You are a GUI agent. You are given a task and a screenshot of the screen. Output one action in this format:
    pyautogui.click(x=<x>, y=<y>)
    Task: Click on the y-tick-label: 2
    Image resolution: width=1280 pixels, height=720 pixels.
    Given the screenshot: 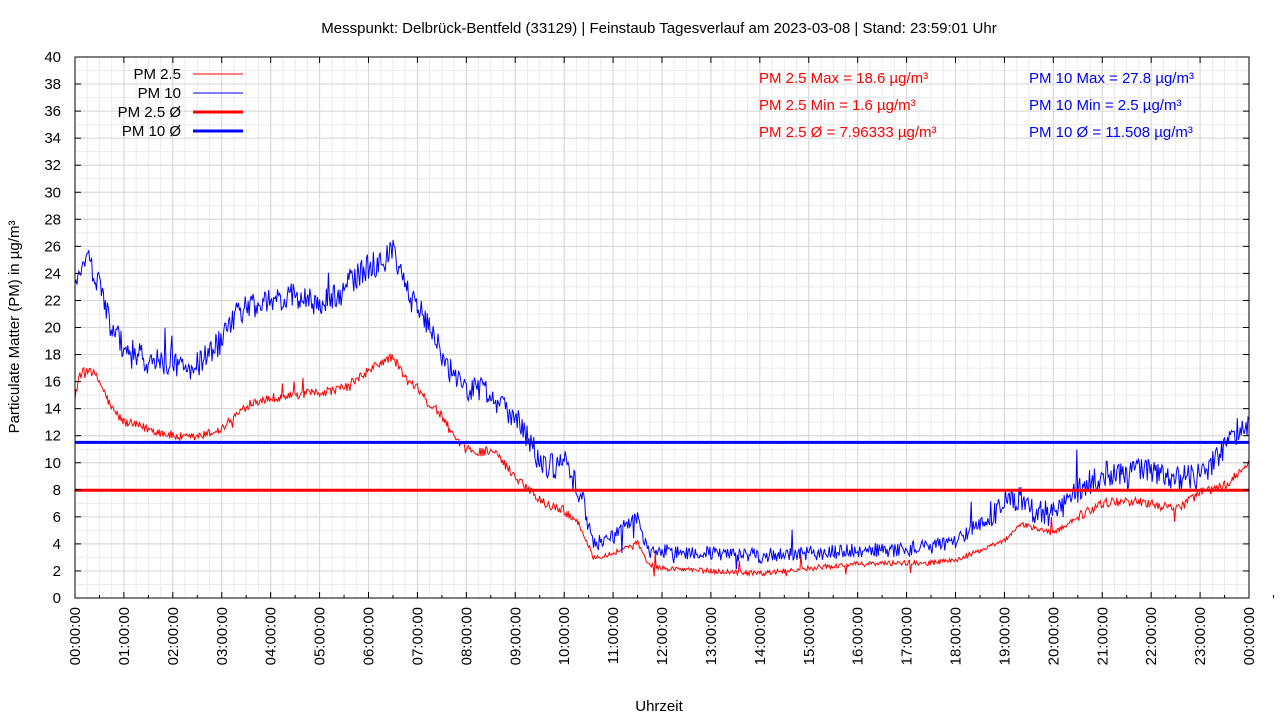 What is the action you would take?
    pyautogui.click(x=57, y=571)
    